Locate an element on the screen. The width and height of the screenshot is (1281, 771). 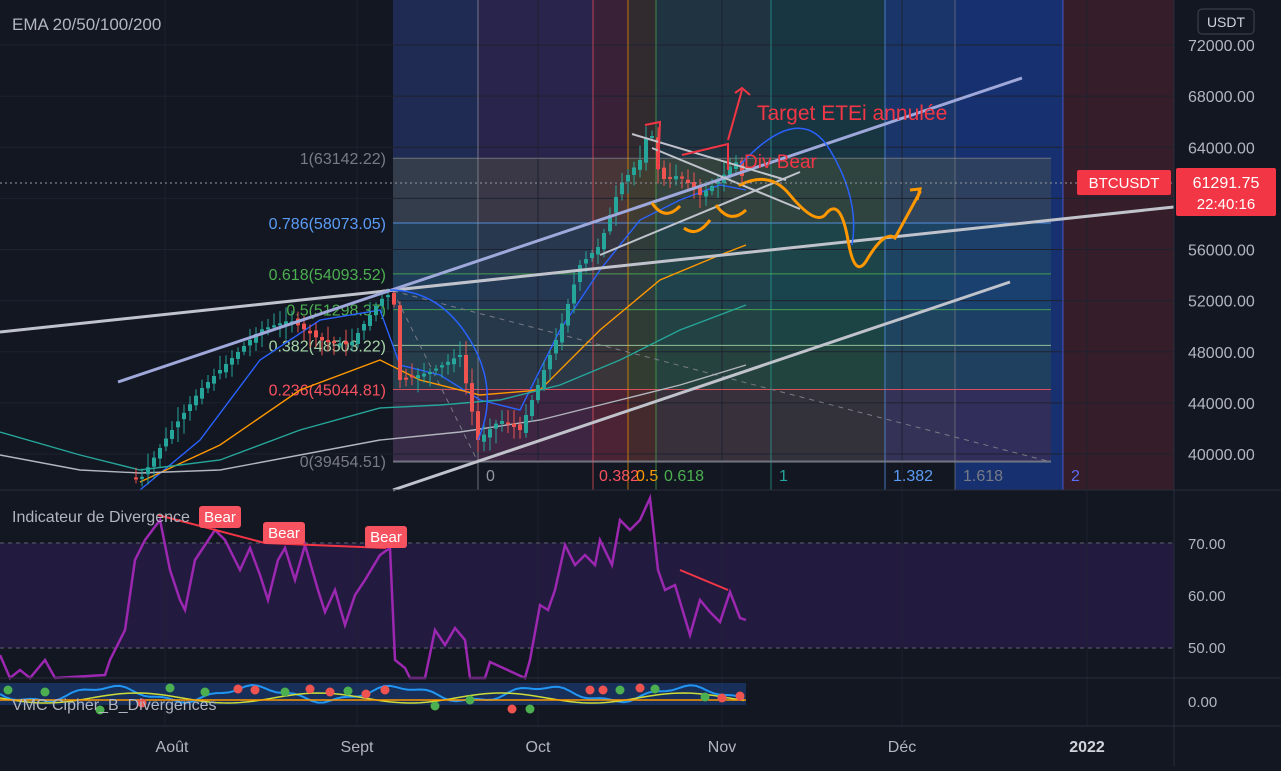
fib-diagonal is located at coordinates (722, 376).